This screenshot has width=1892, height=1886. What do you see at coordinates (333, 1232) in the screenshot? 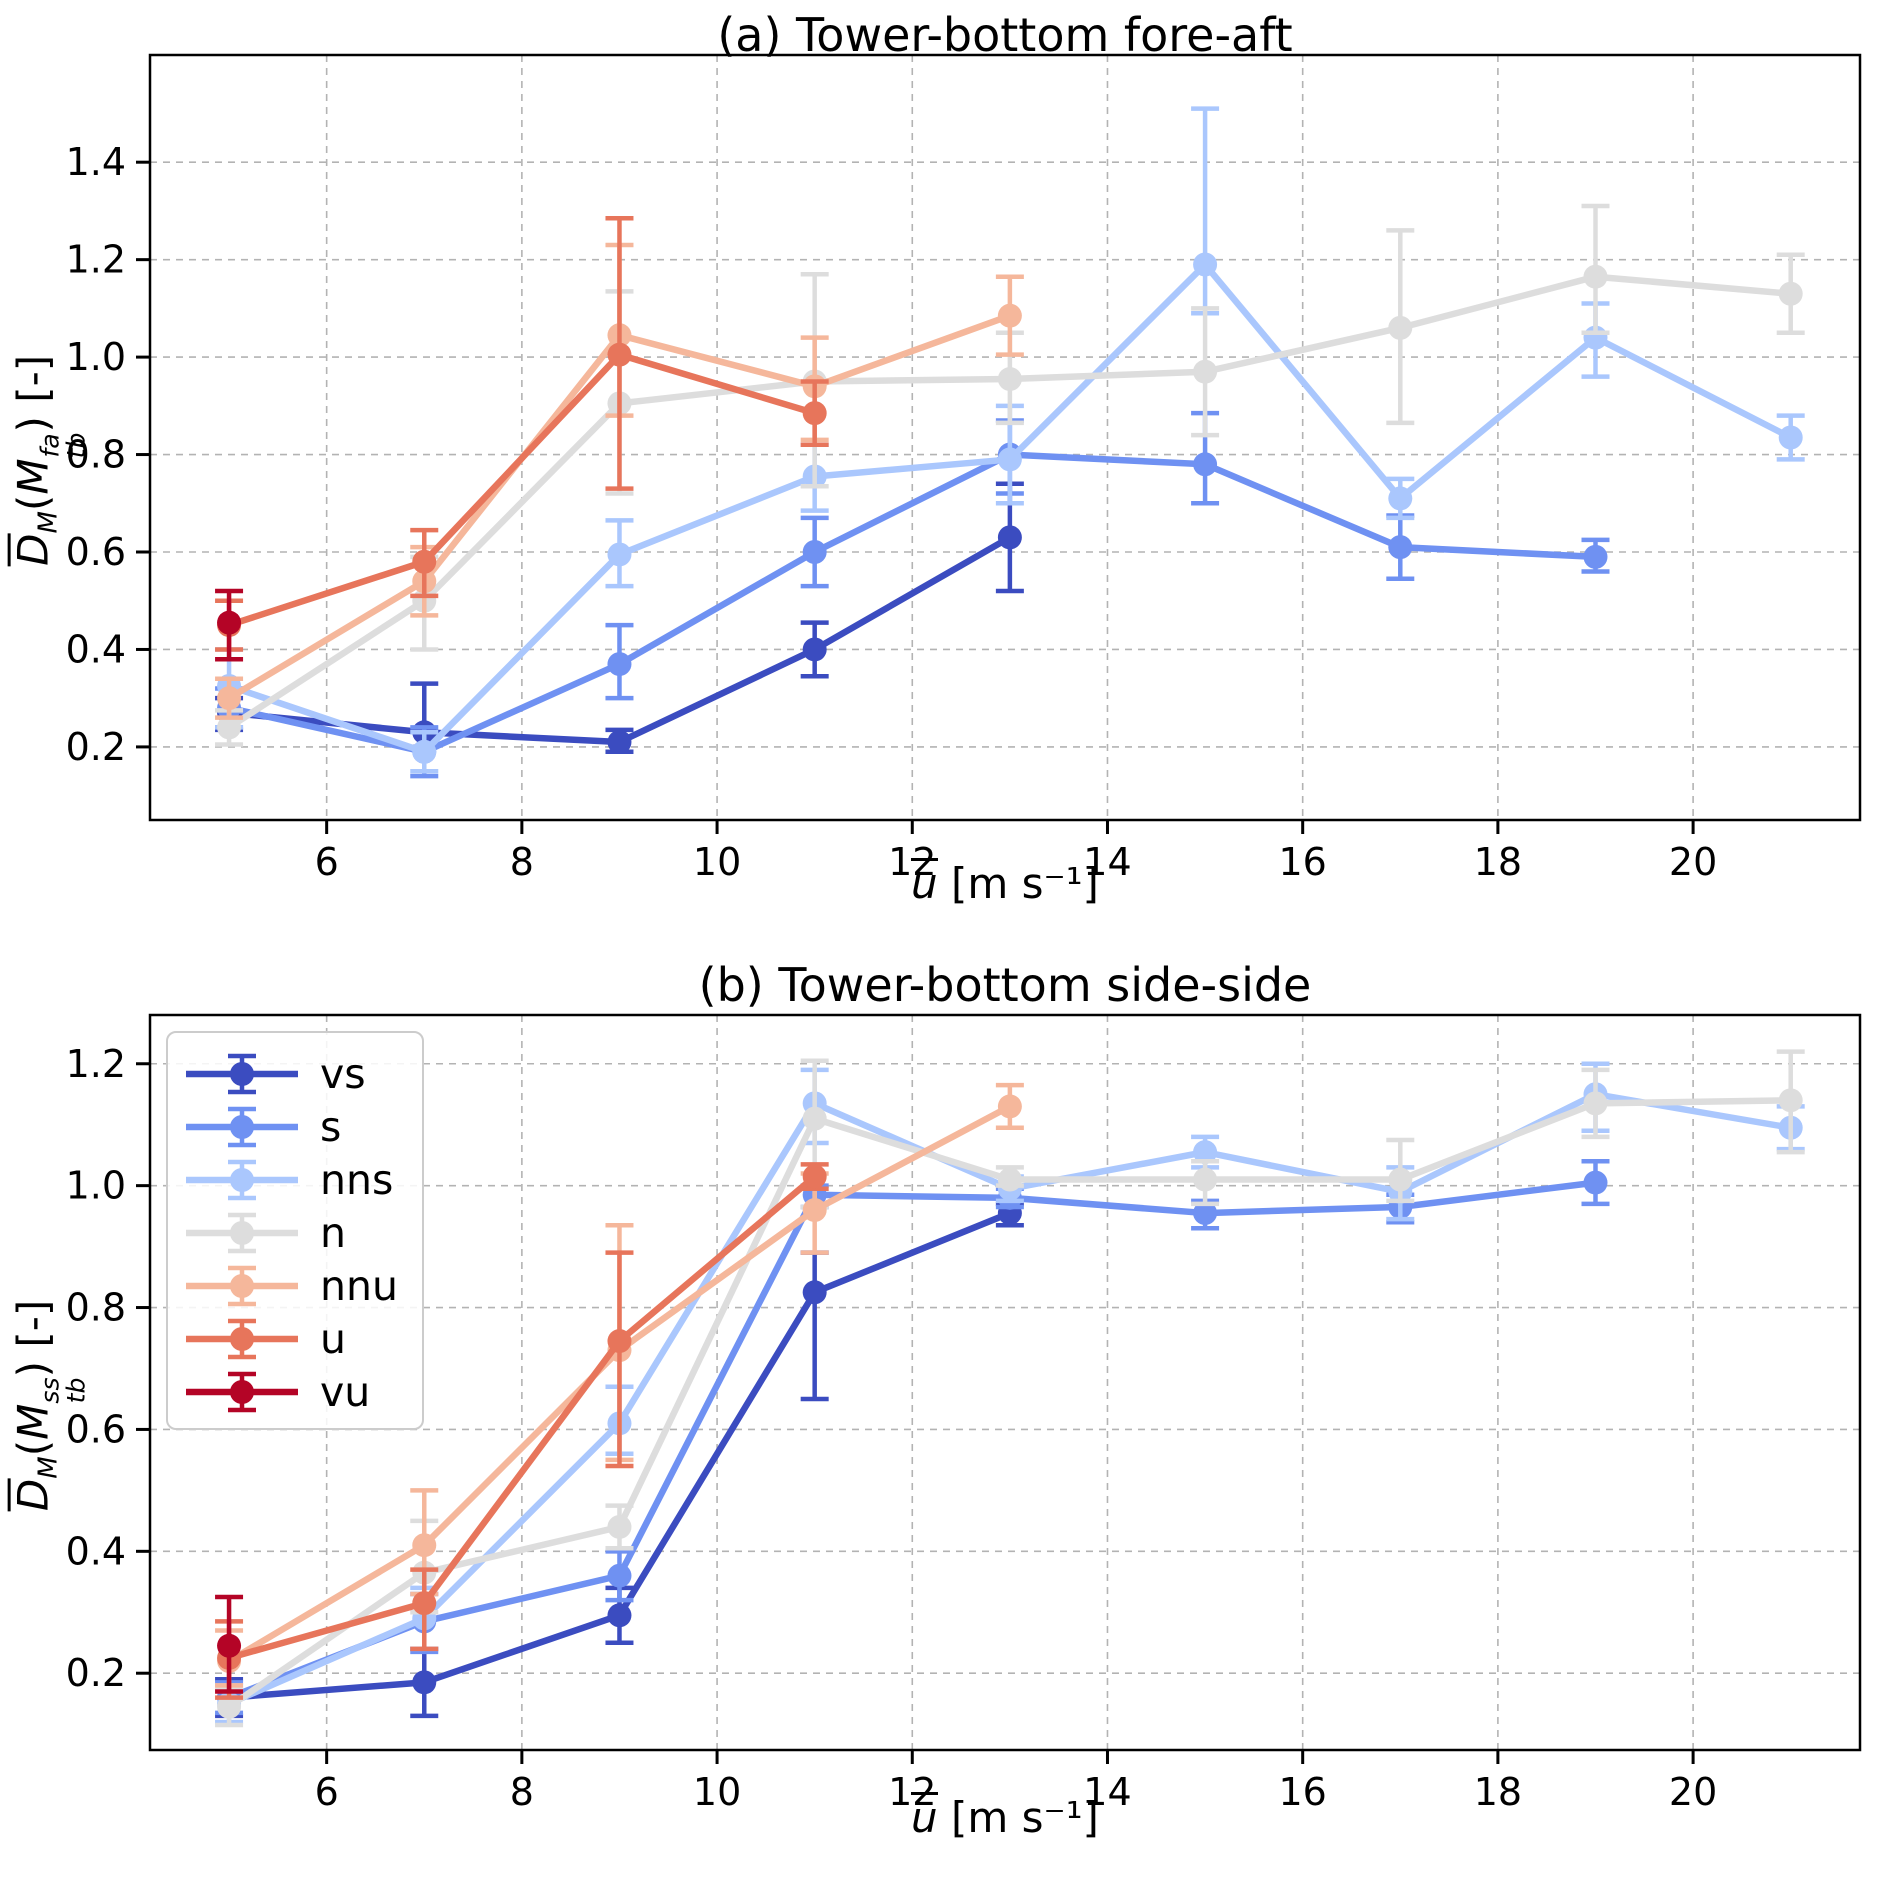
I see `legend-label: n` at bounding box center [333, 1232].